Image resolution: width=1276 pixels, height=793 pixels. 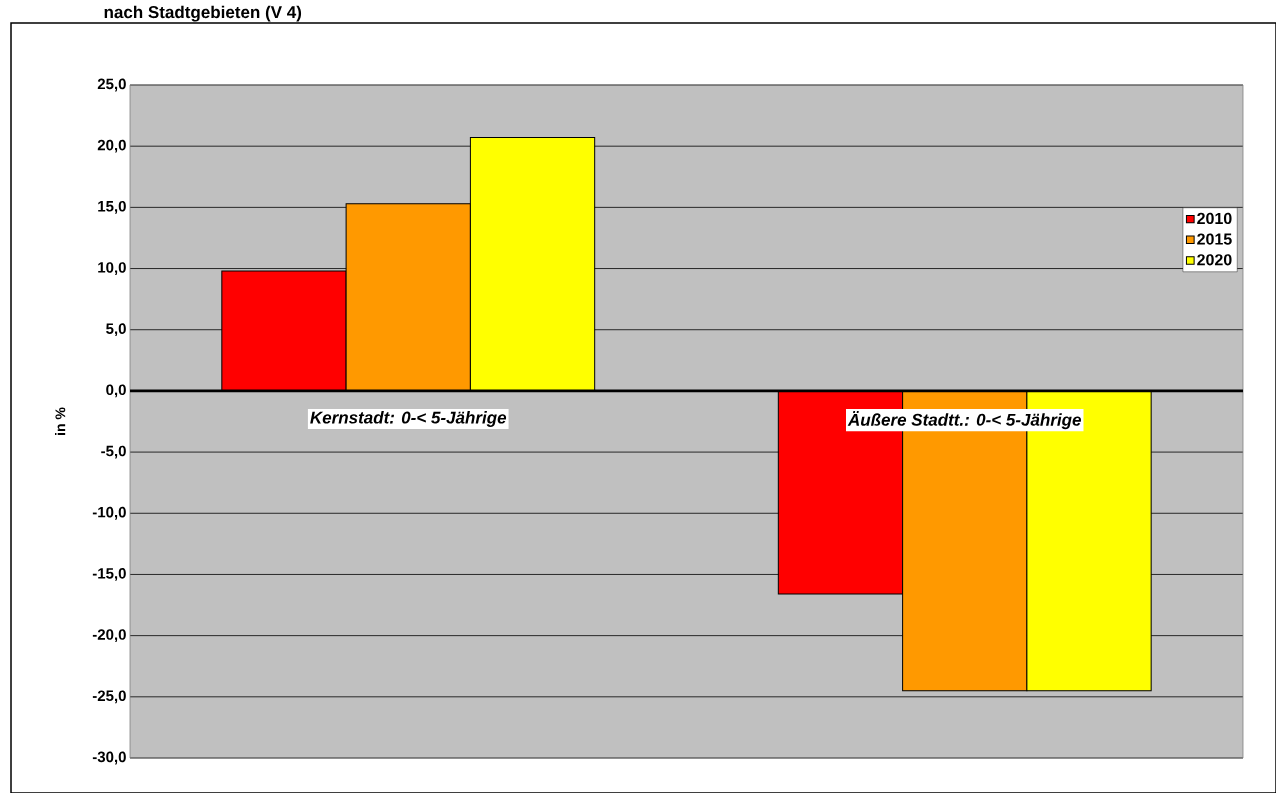 I want to click on x-tick-label: Äußere Stadtt.: 0-< 5-Jährige, so click(x=964, y=420).